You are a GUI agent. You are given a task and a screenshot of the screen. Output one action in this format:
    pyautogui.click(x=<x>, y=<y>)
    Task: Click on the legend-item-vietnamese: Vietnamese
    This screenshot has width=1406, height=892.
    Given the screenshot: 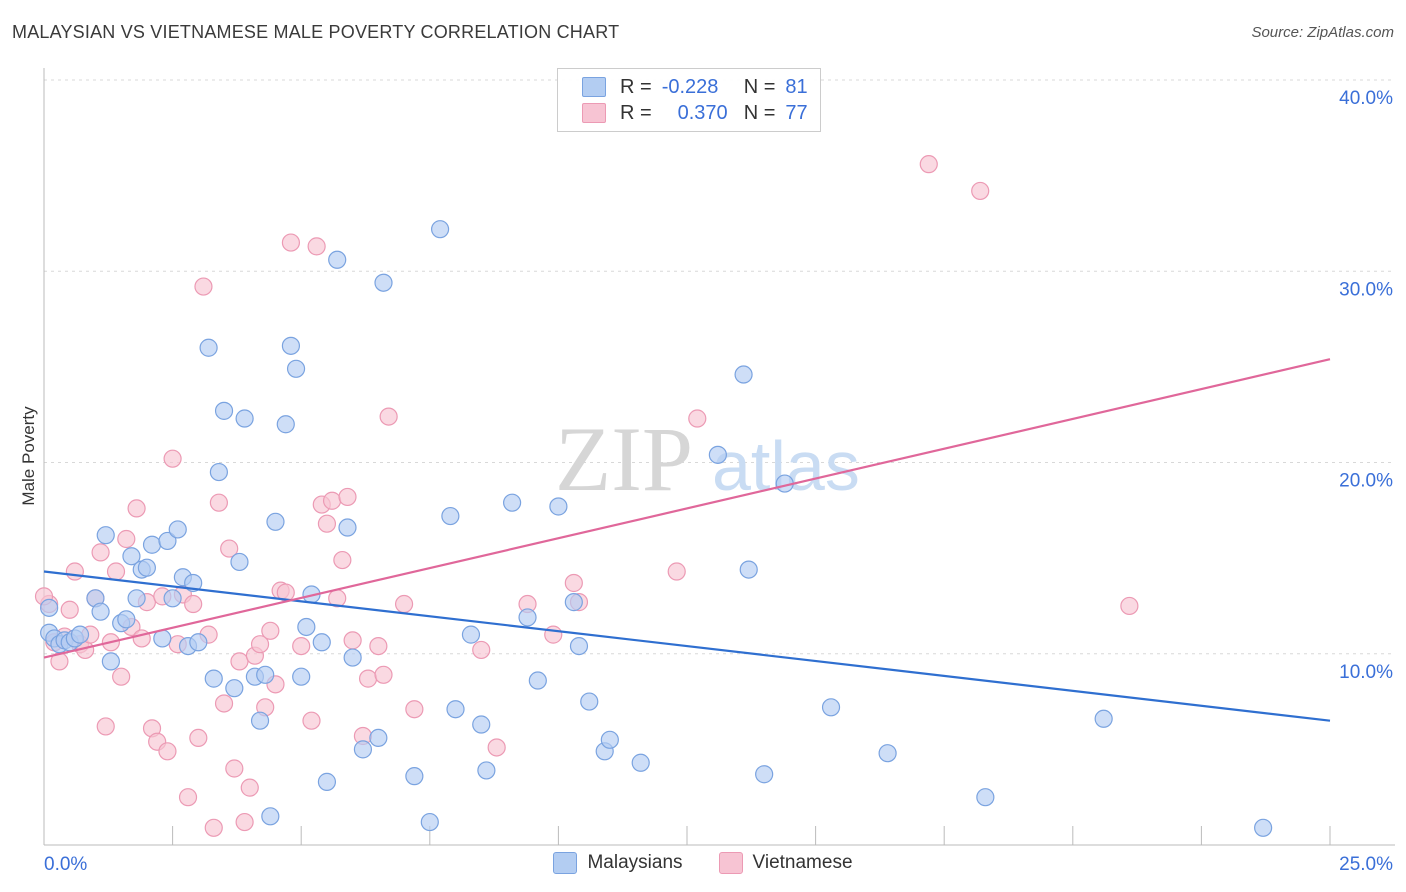 What is the action you would take?
    pyautogui.click(x=785, y=863)
    